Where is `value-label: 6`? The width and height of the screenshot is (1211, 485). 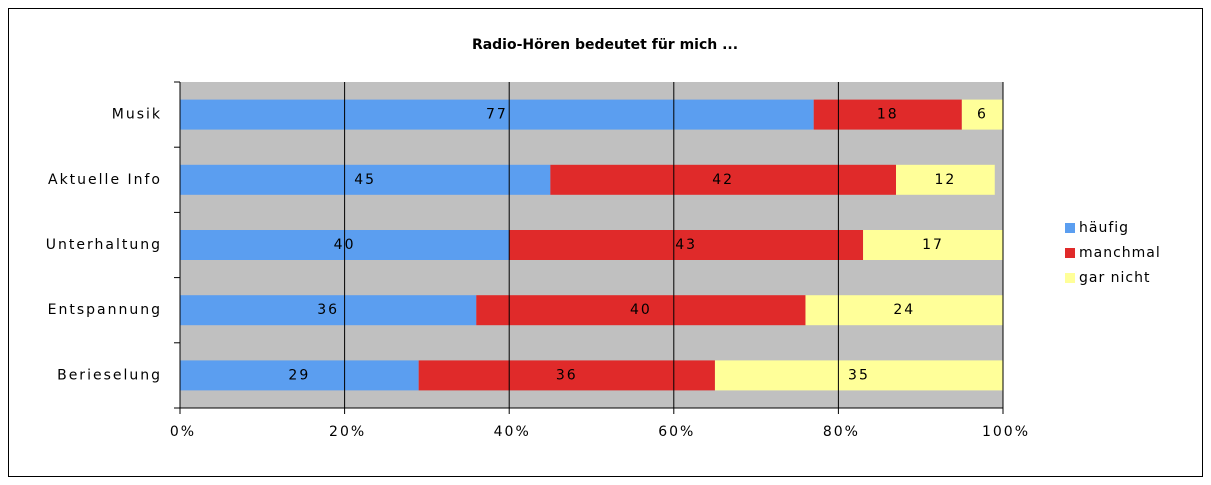
value-label: 6 is located at coordinates (982, 115).